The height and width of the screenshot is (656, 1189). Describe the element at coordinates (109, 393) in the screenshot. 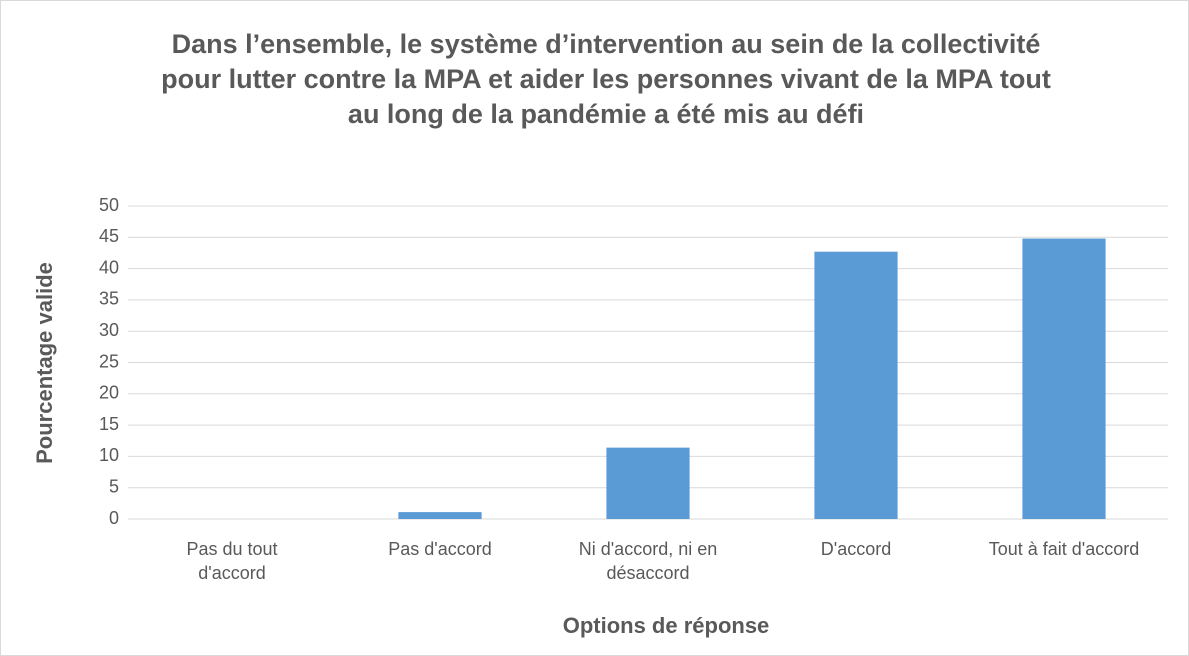

I see `y-tick-label: 20` at that location.